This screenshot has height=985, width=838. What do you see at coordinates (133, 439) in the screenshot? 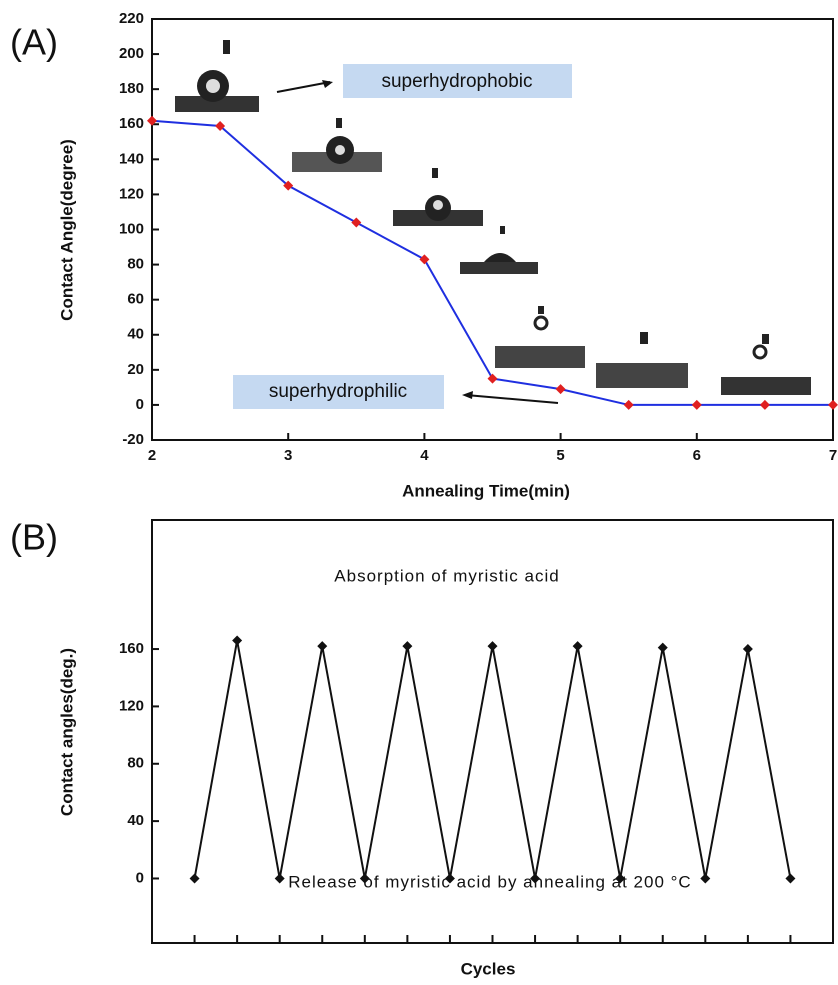
I see `y-tick-label: -20` at bounding box center [133, 439].